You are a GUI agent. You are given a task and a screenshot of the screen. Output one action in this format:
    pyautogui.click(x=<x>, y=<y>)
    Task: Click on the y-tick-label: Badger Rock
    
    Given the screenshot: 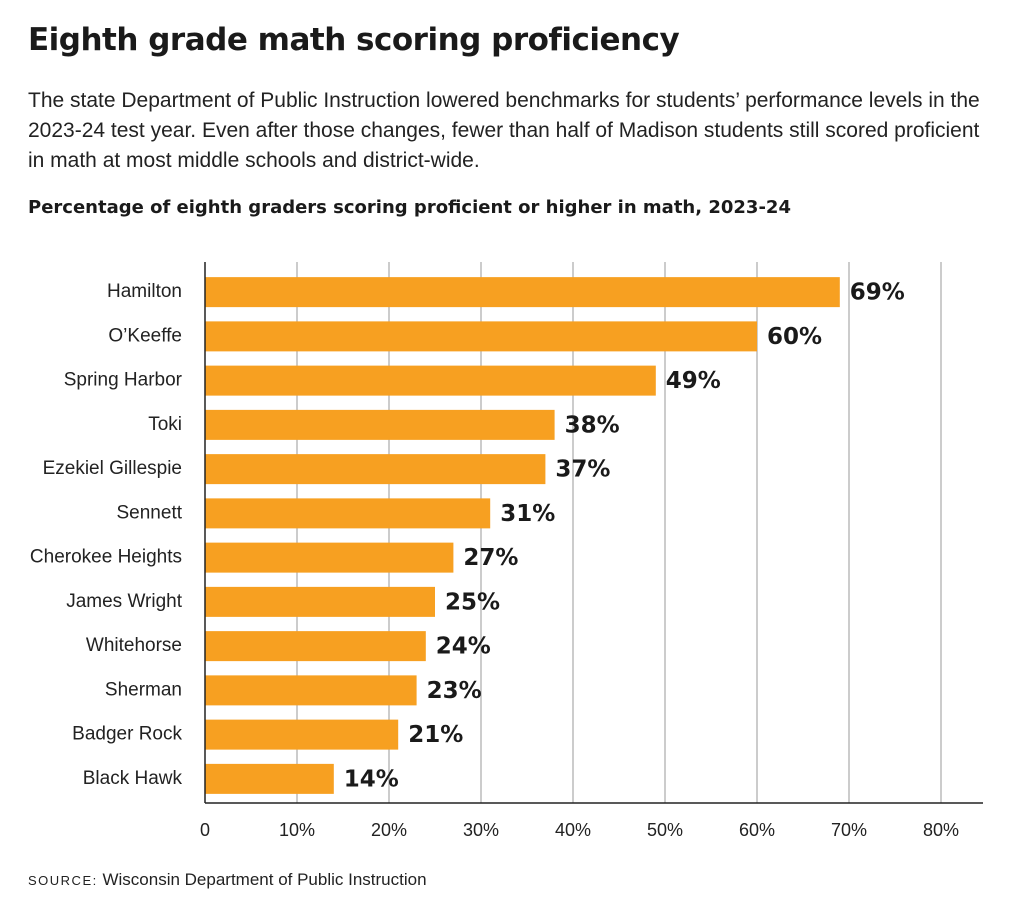 What is the action you would take?
    pyautogui.click(x=127, y=734)
    